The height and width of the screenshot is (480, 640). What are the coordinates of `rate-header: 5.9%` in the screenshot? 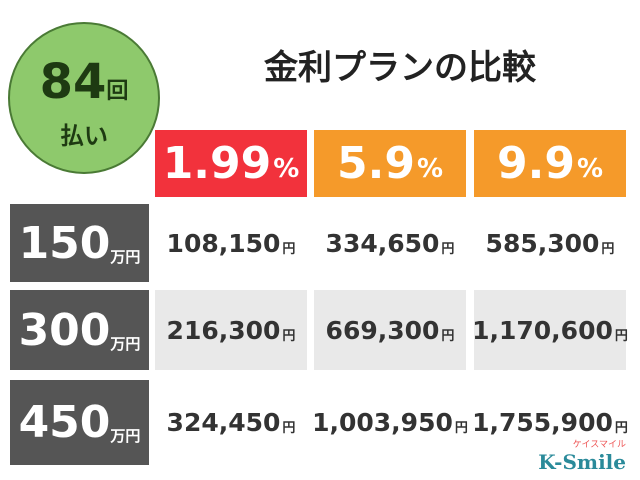 It's located at (390, 163).